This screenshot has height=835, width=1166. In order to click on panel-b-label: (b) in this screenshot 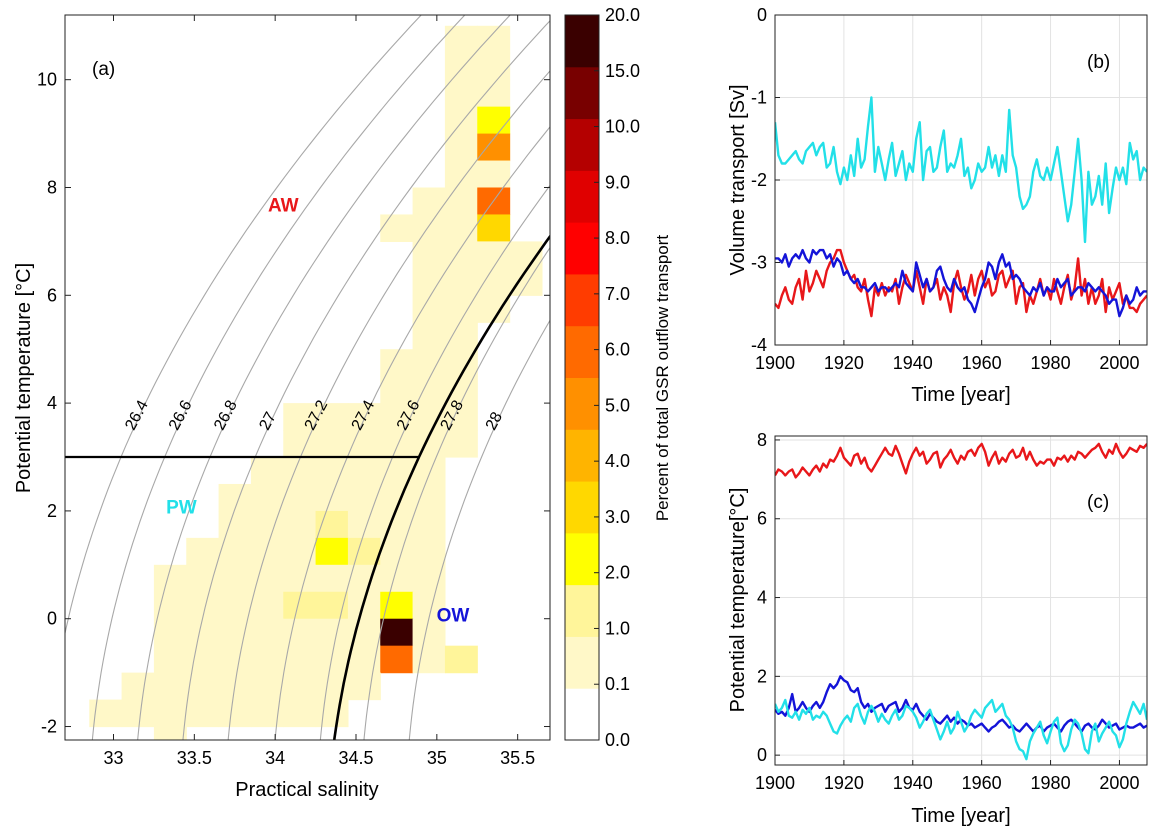, I will do `click(1098, 62)`.